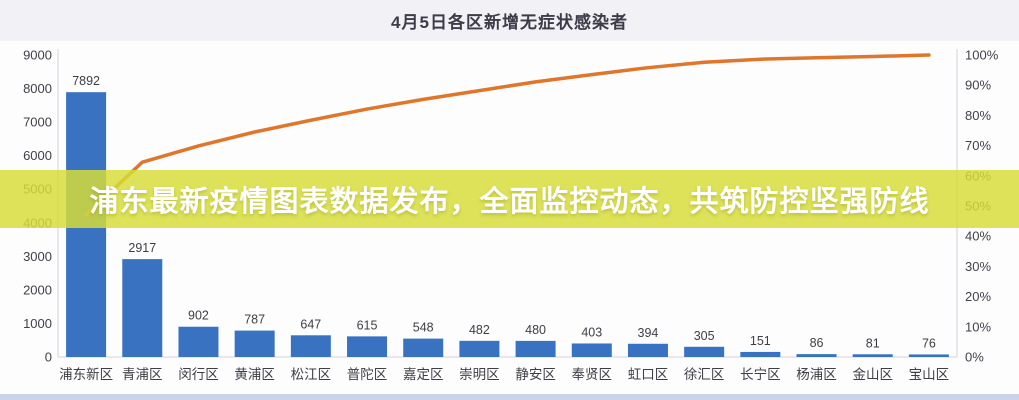  I want to click on percent-axis-label: 20%, so click(978, 296).